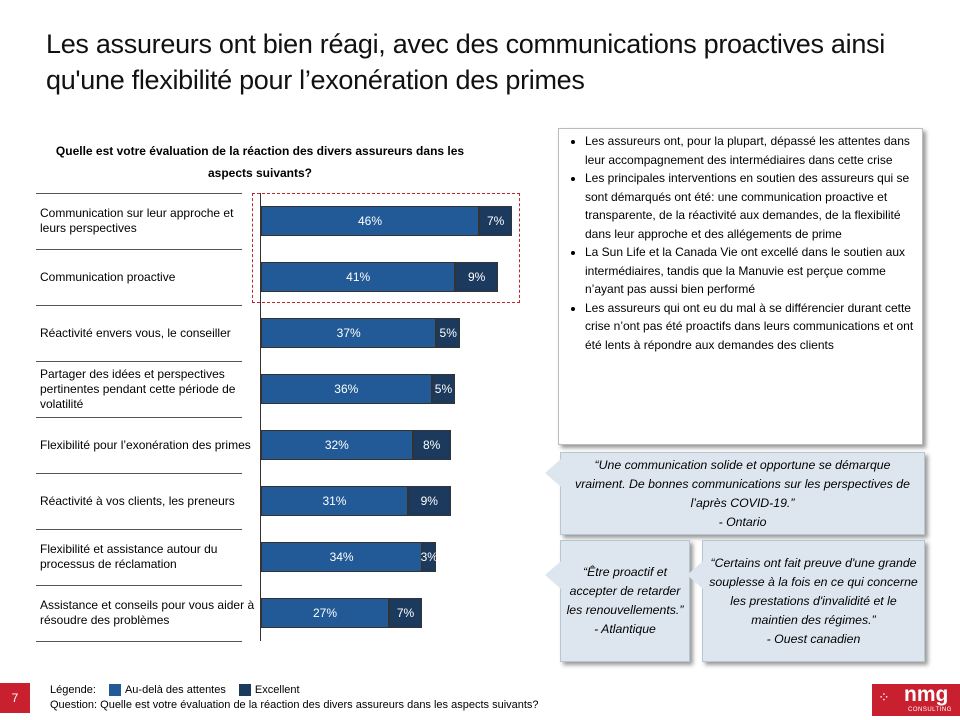  I want to click on legend-item-above-expectations: Au-delà des attentes, so click(175, 690).